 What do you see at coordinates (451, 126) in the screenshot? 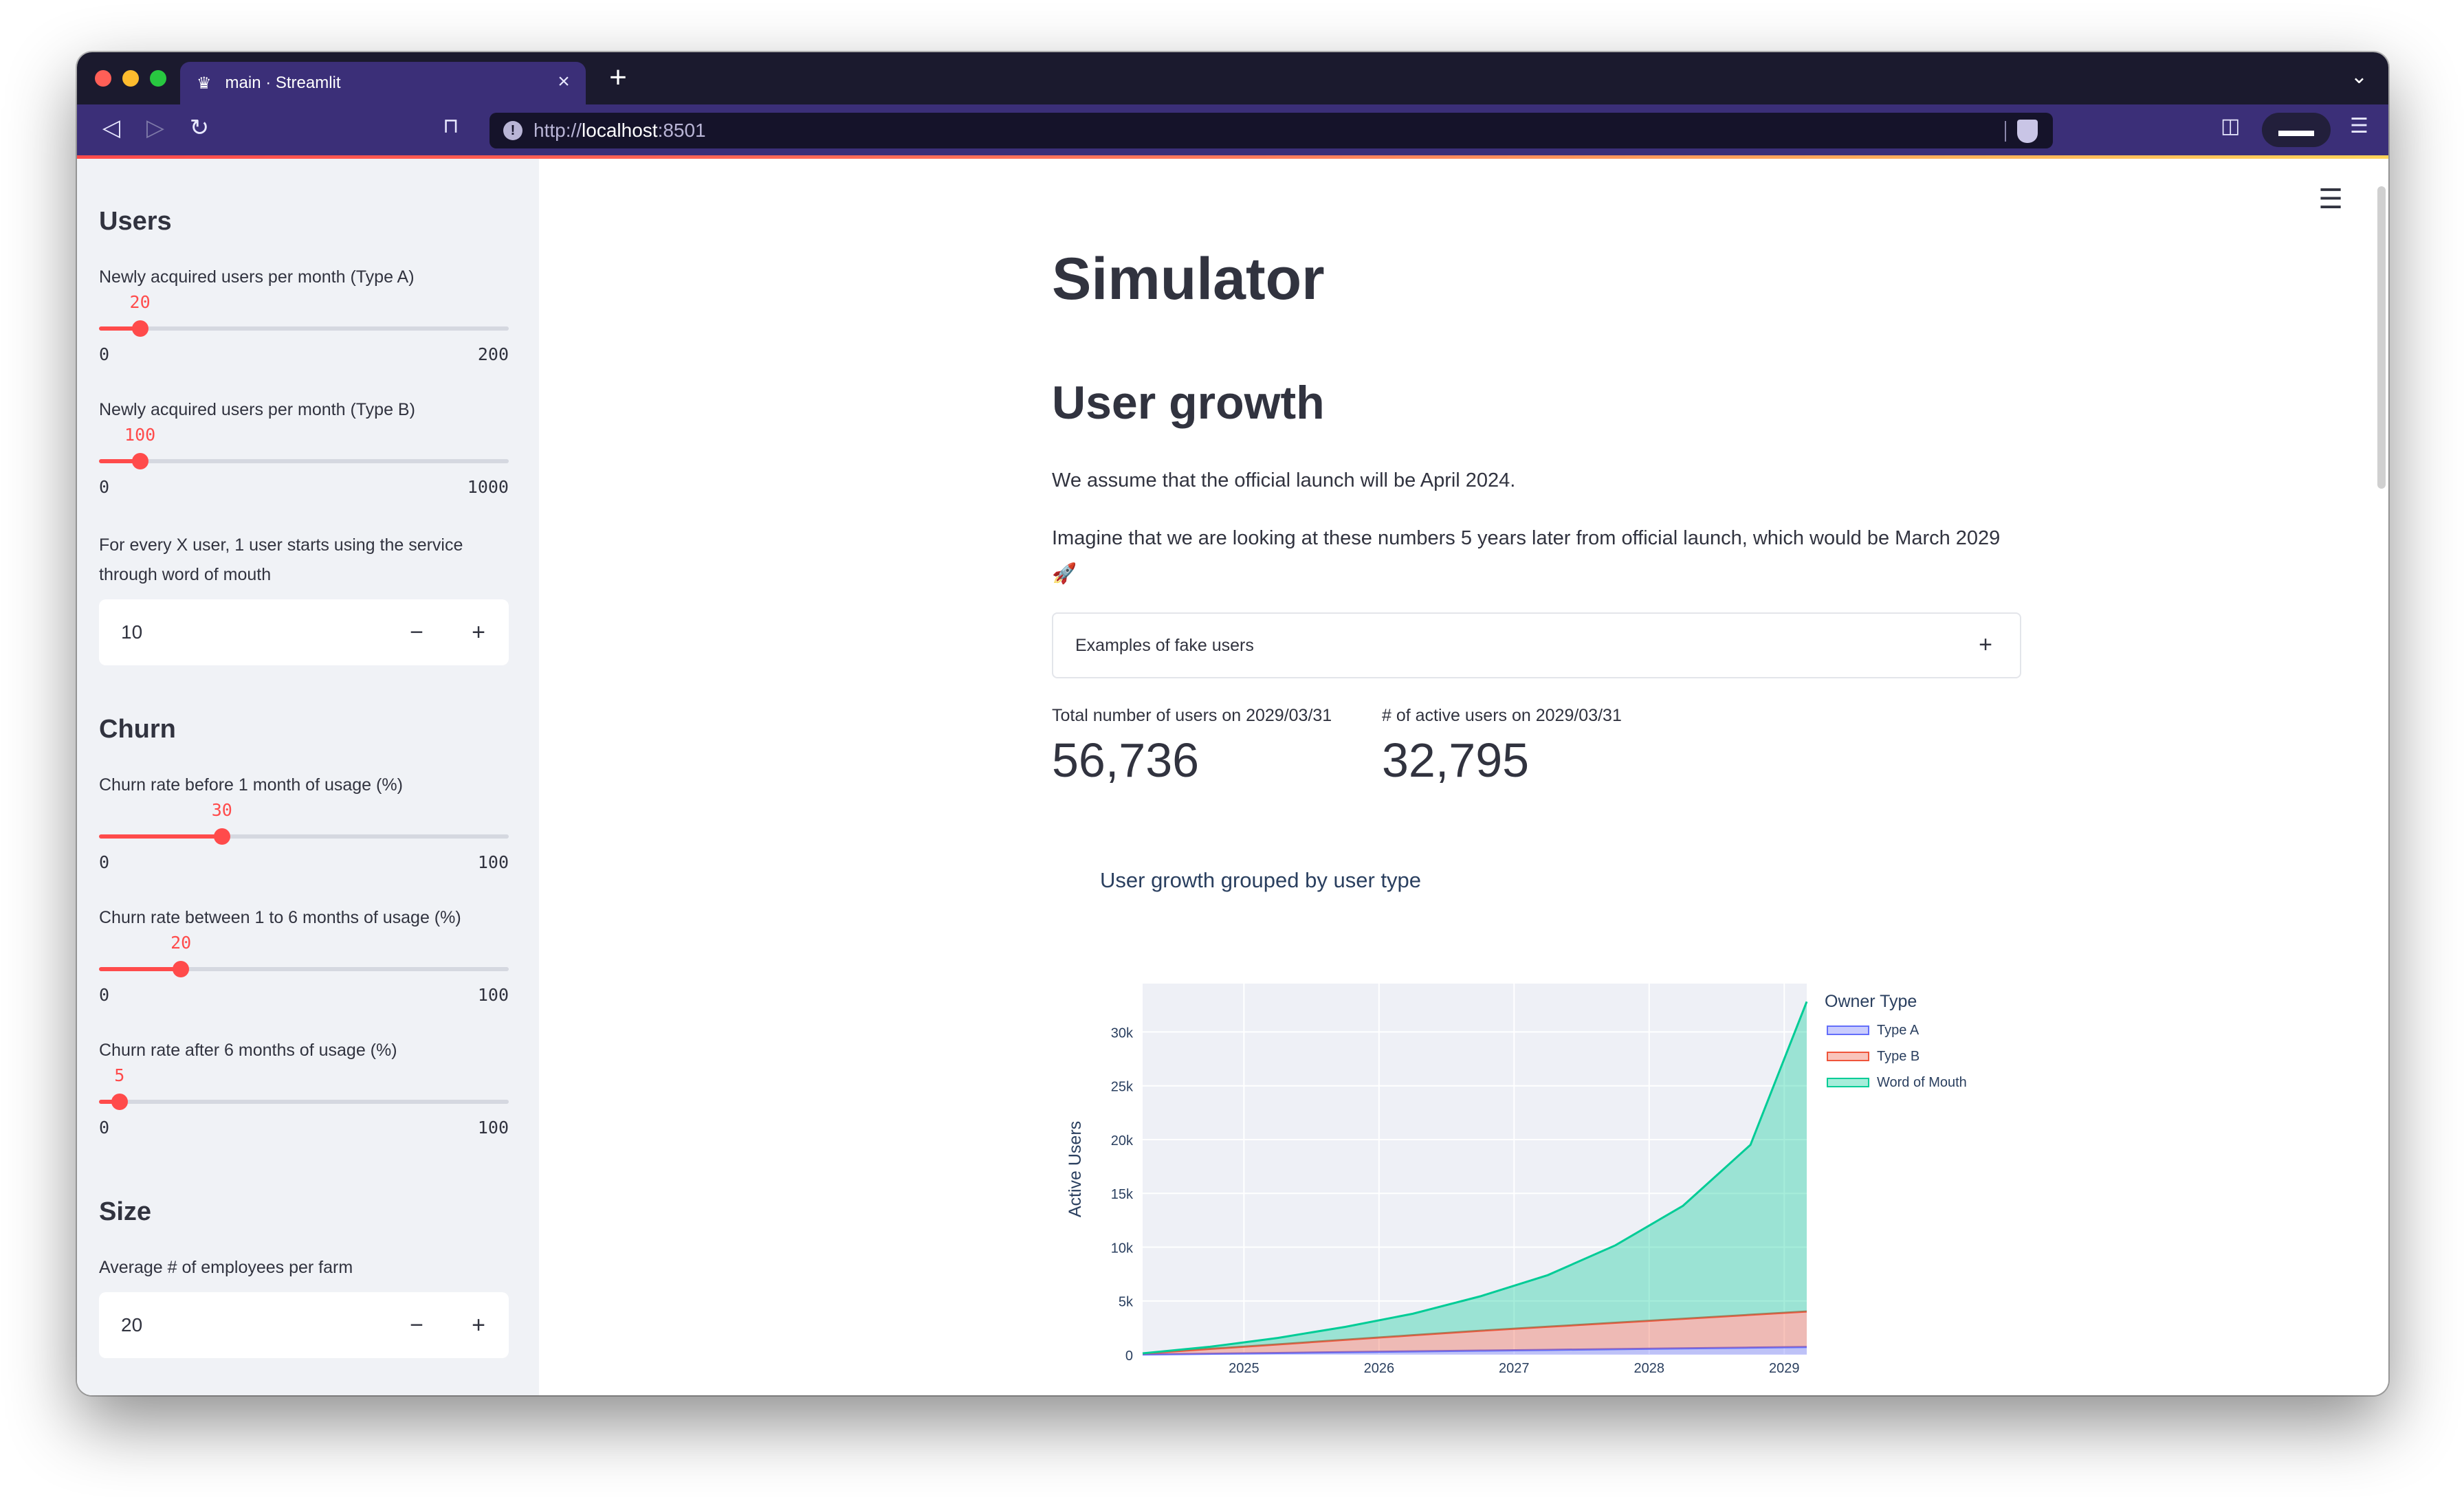
I see `bookmark-icon: ⊓` at bounding box center [451, 126].